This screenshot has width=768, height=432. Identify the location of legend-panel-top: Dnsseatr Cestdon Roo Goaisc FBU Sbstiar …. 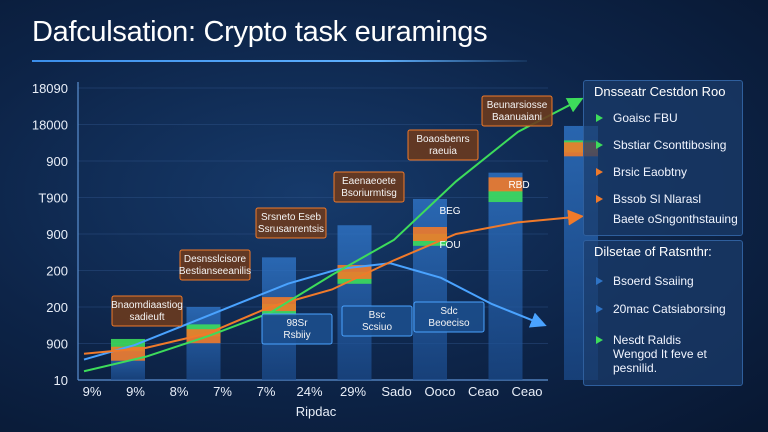
(663, 158).